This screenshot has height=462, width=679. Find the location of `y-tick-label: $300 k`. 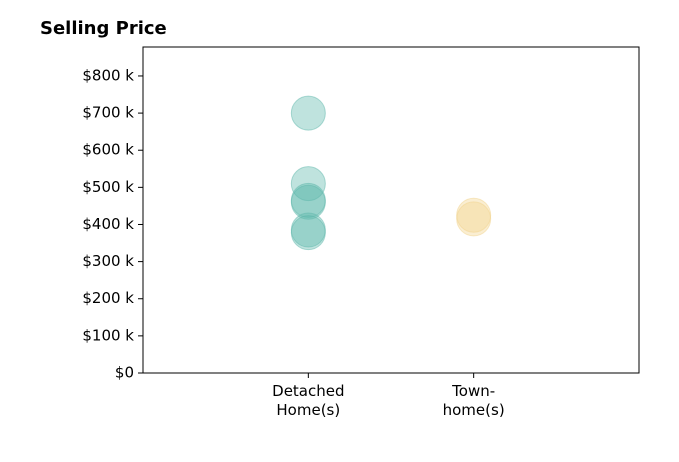

y-tick-label: $300 k is located at coordinates (108, 261).